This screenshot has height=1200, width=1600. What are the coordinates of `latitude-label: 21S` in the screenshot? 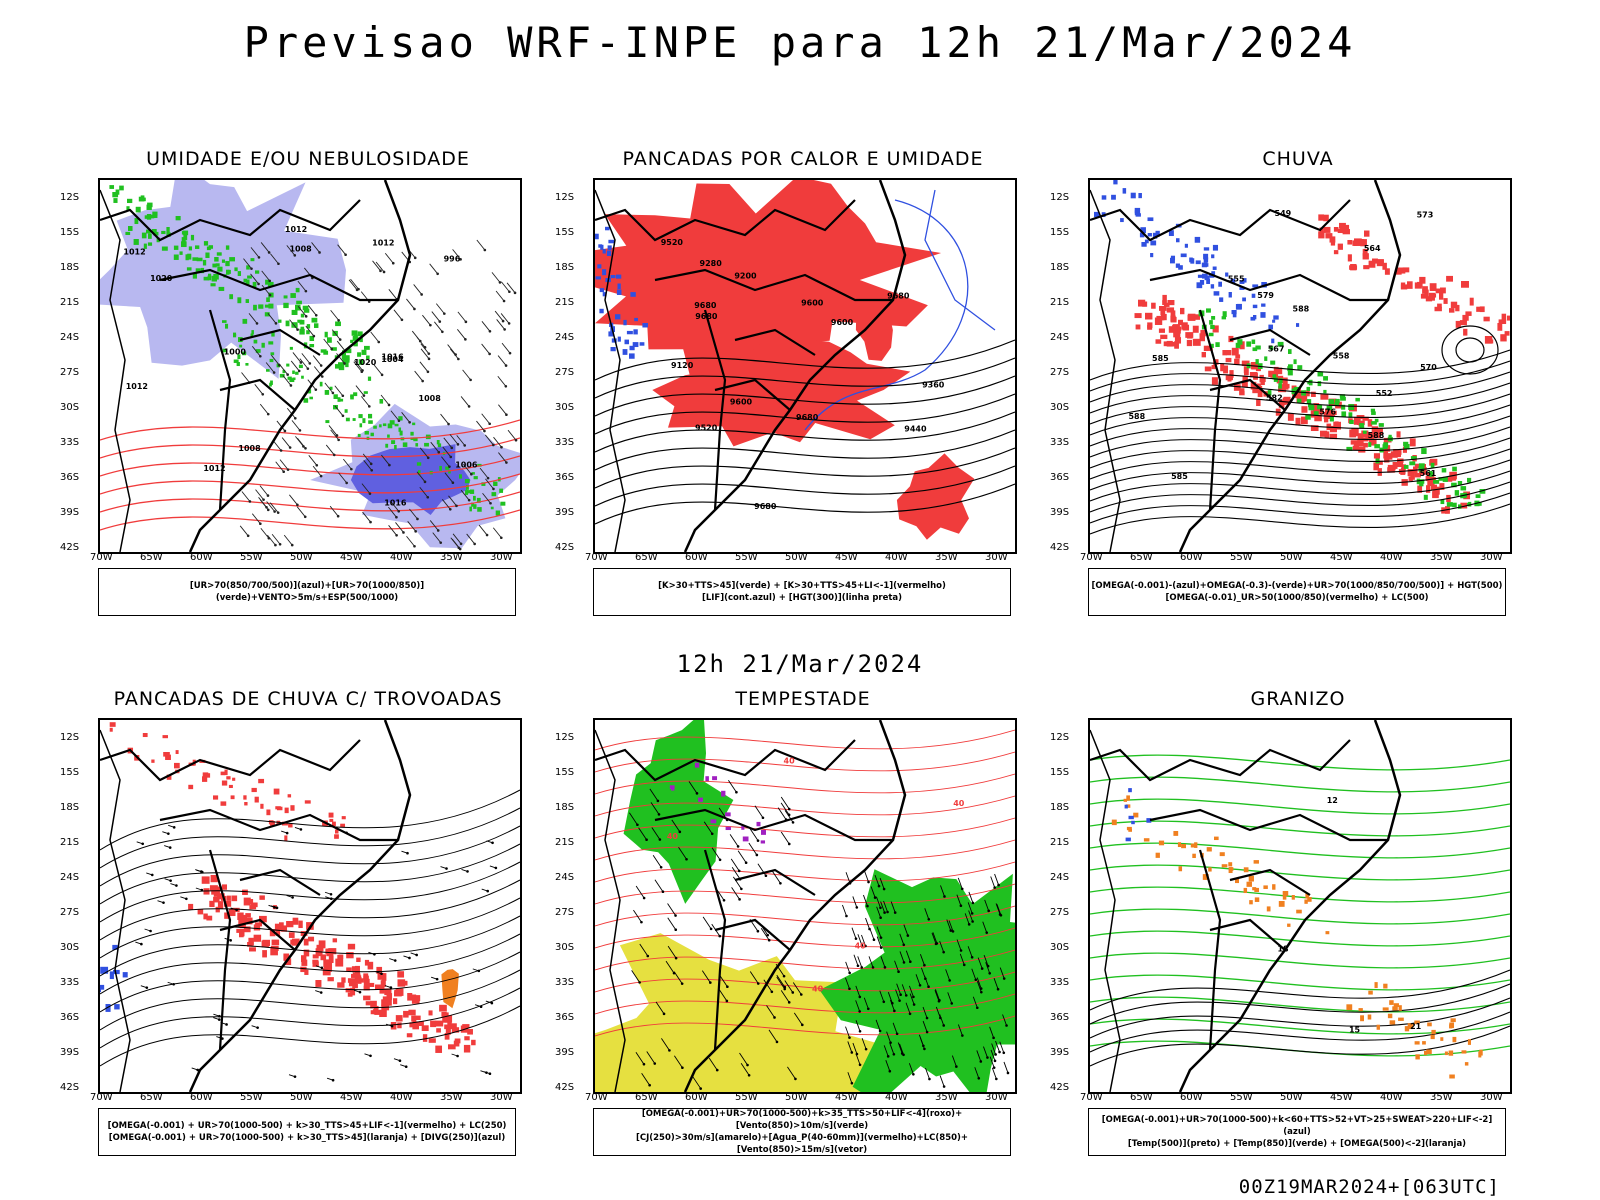 It's located at (1060, 842).